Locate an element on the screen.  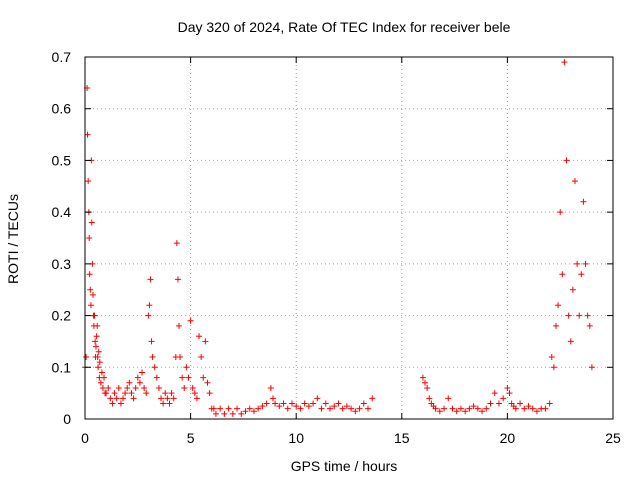
y-tick-label: 0.3 is located at coordinates (62, 264).